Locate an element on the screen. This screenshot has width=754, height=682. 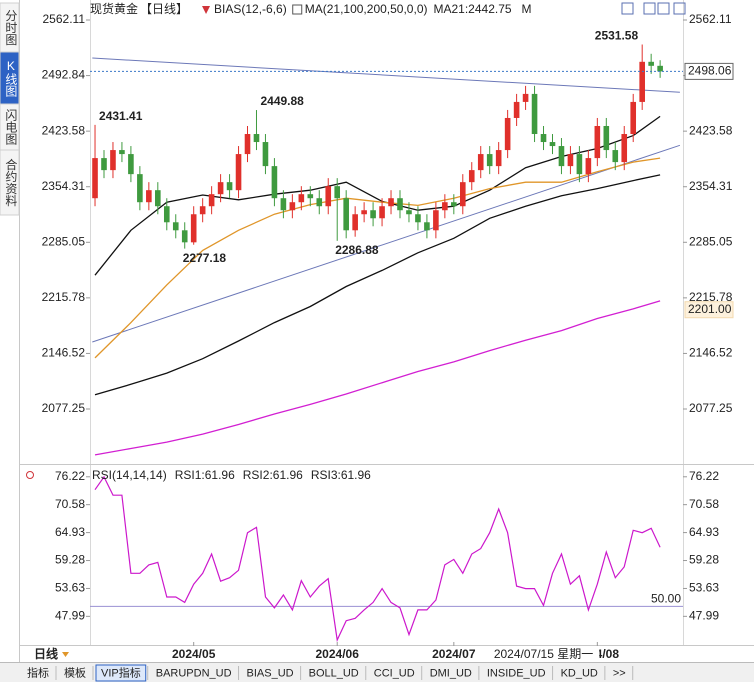
tab-label: BIAS_UD is located at coordinates (270, 673).